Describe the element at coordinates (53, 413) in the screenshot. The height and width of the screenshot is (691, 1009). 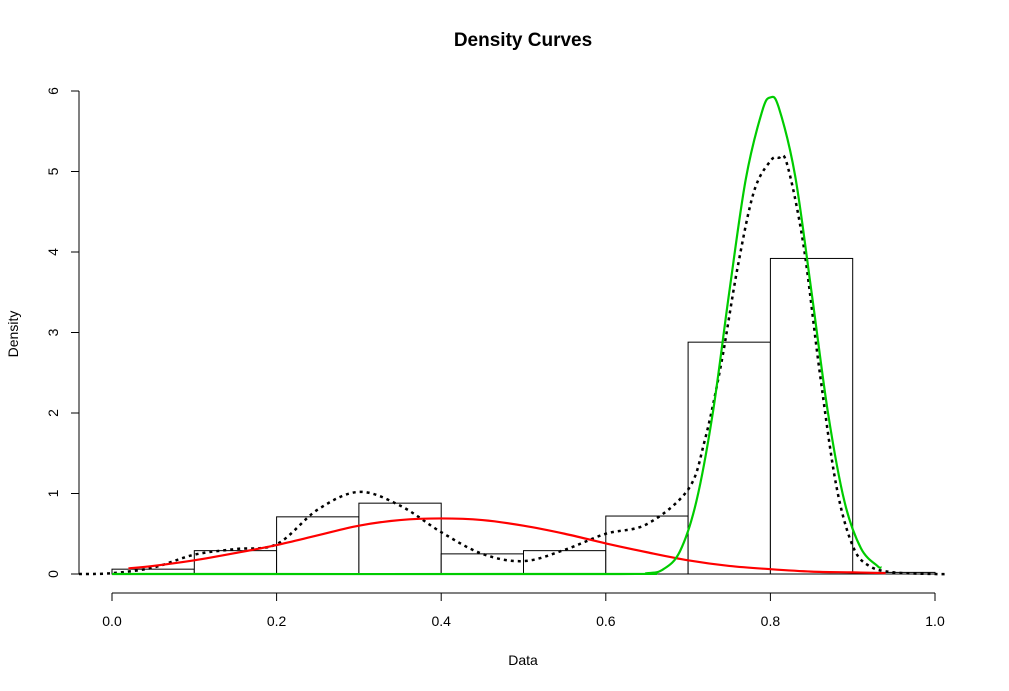
I see `y-tick-label: 2` at that location.